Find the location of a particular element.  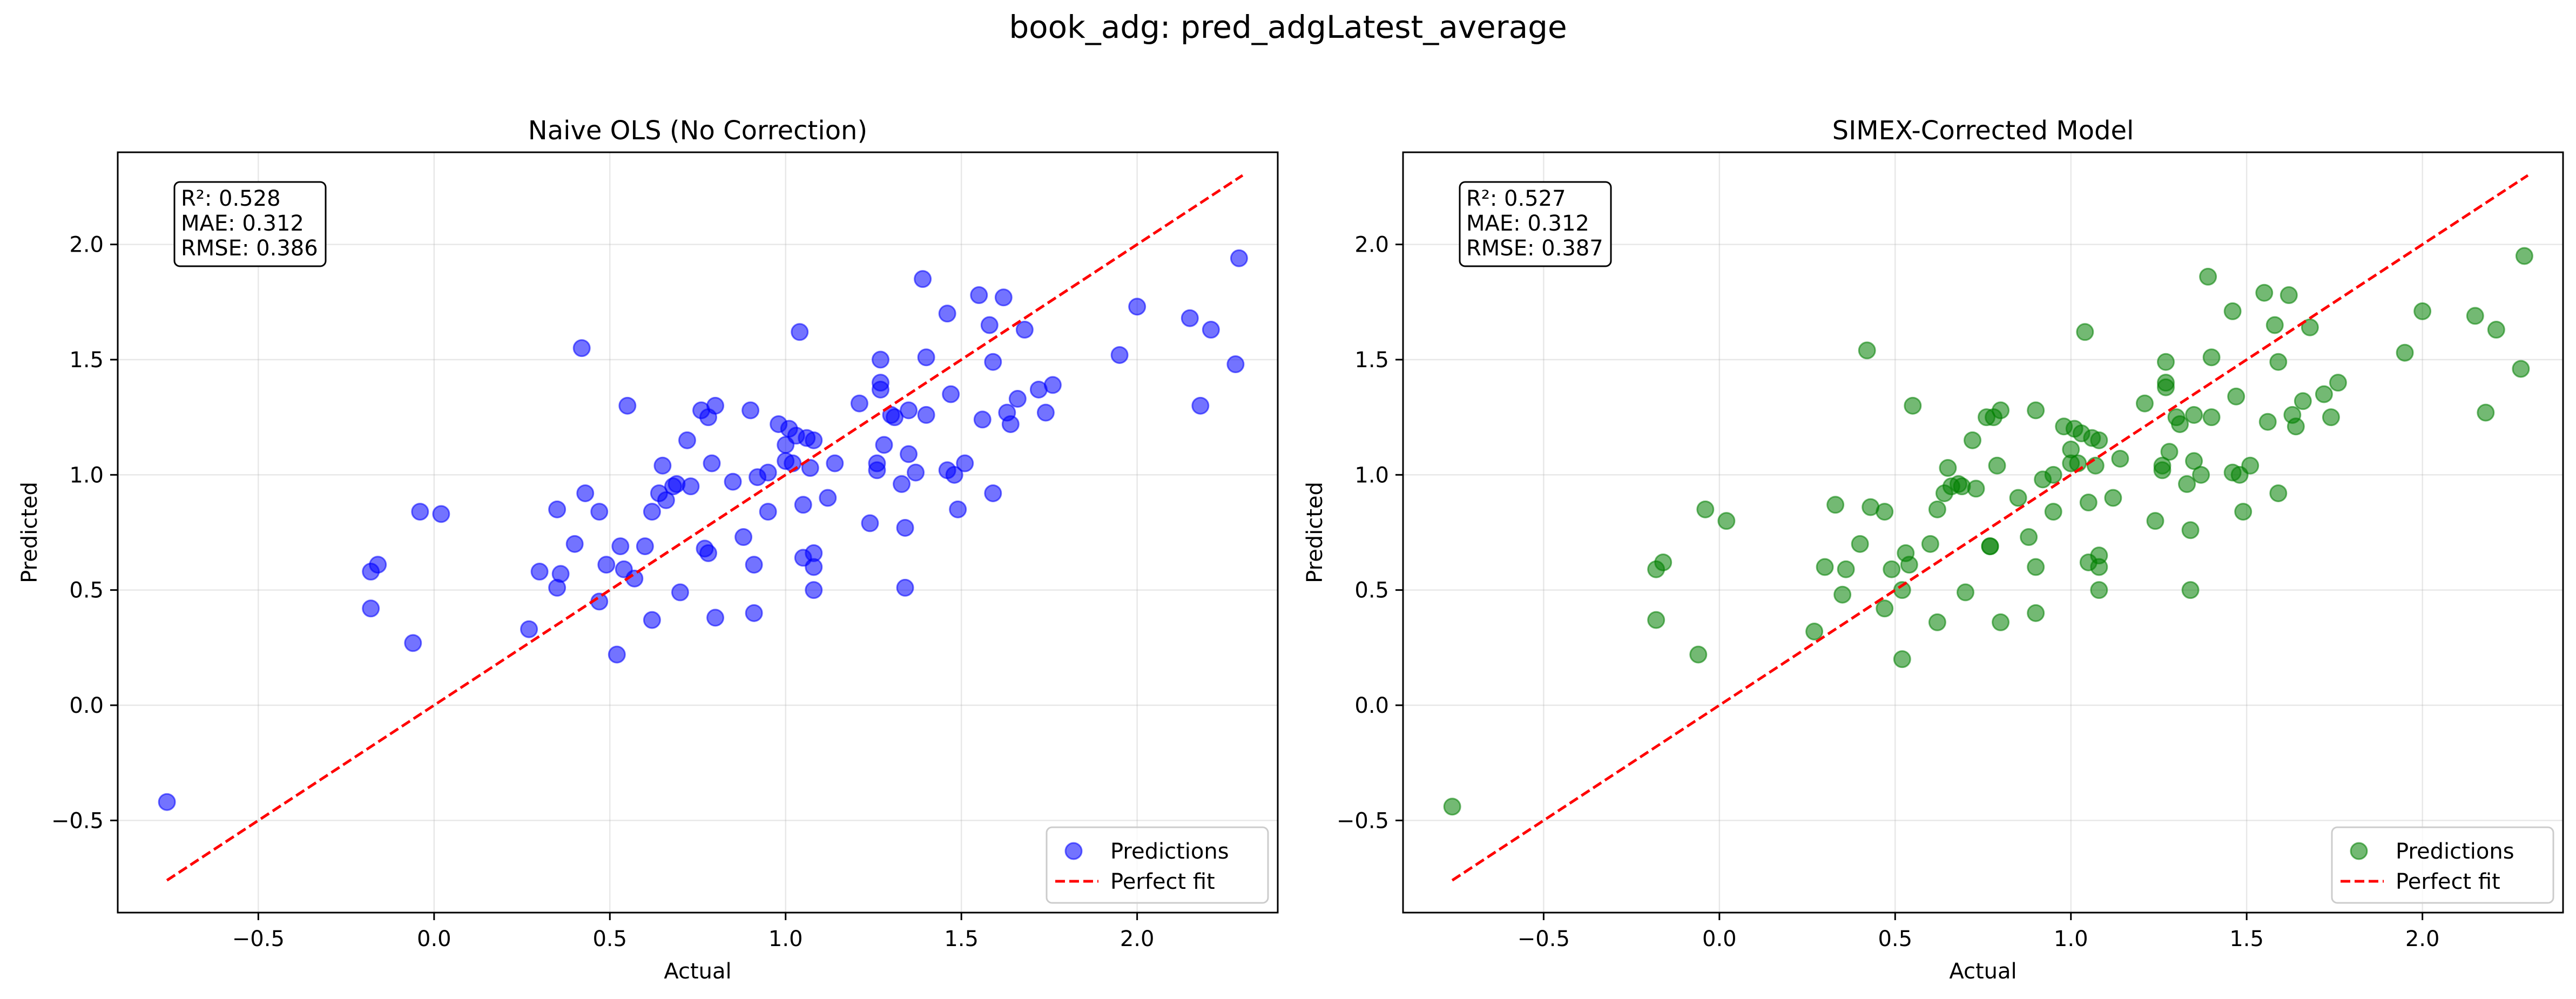

y-tick-label: 1.0 is located at coordinates (86, 475).